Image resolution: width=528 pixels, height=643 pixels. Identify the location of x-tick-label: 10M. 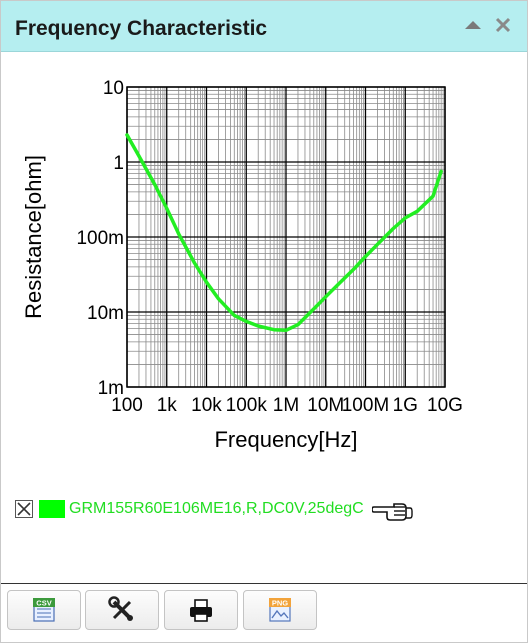
(325, 405).